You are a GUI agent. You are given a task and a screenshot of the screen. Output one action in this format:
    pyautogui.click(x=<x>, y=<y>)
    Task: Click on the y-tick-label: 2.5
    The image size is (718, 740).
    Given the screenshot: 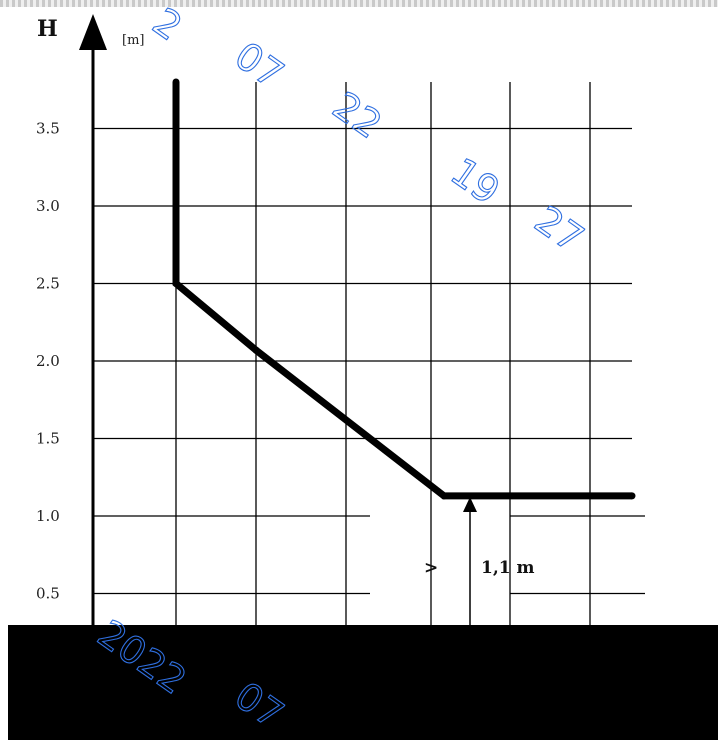 What is the action you would take?
    pyautogui.click(x=48, y=284)
    